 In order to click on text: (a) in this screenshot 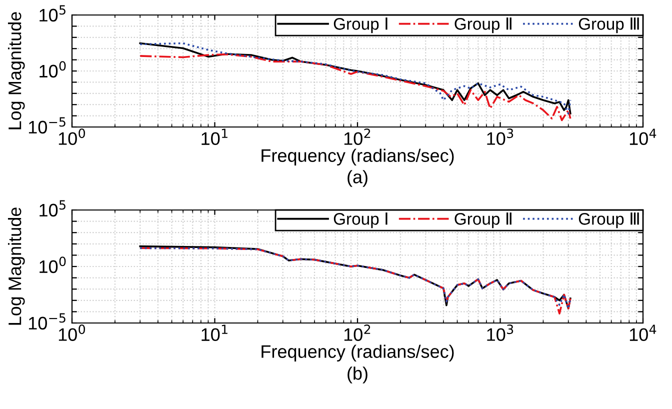, I will do `click(358, 178)`.